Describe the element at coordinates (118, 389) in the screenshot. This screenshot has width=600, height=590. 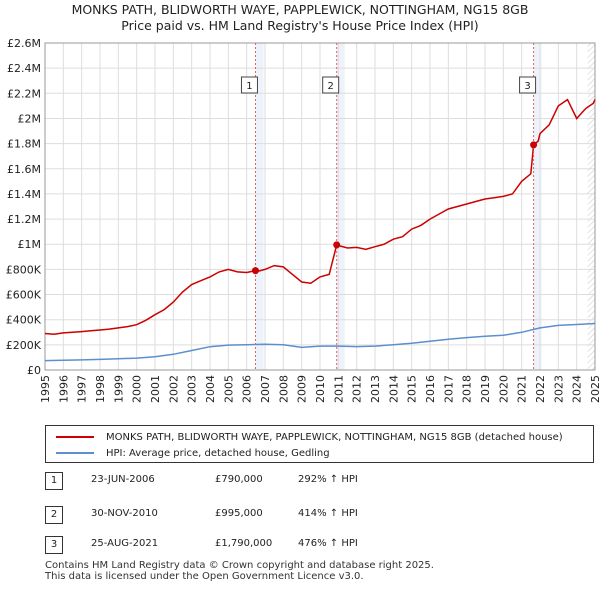
I see `x-tick-label: 1999` at that location.